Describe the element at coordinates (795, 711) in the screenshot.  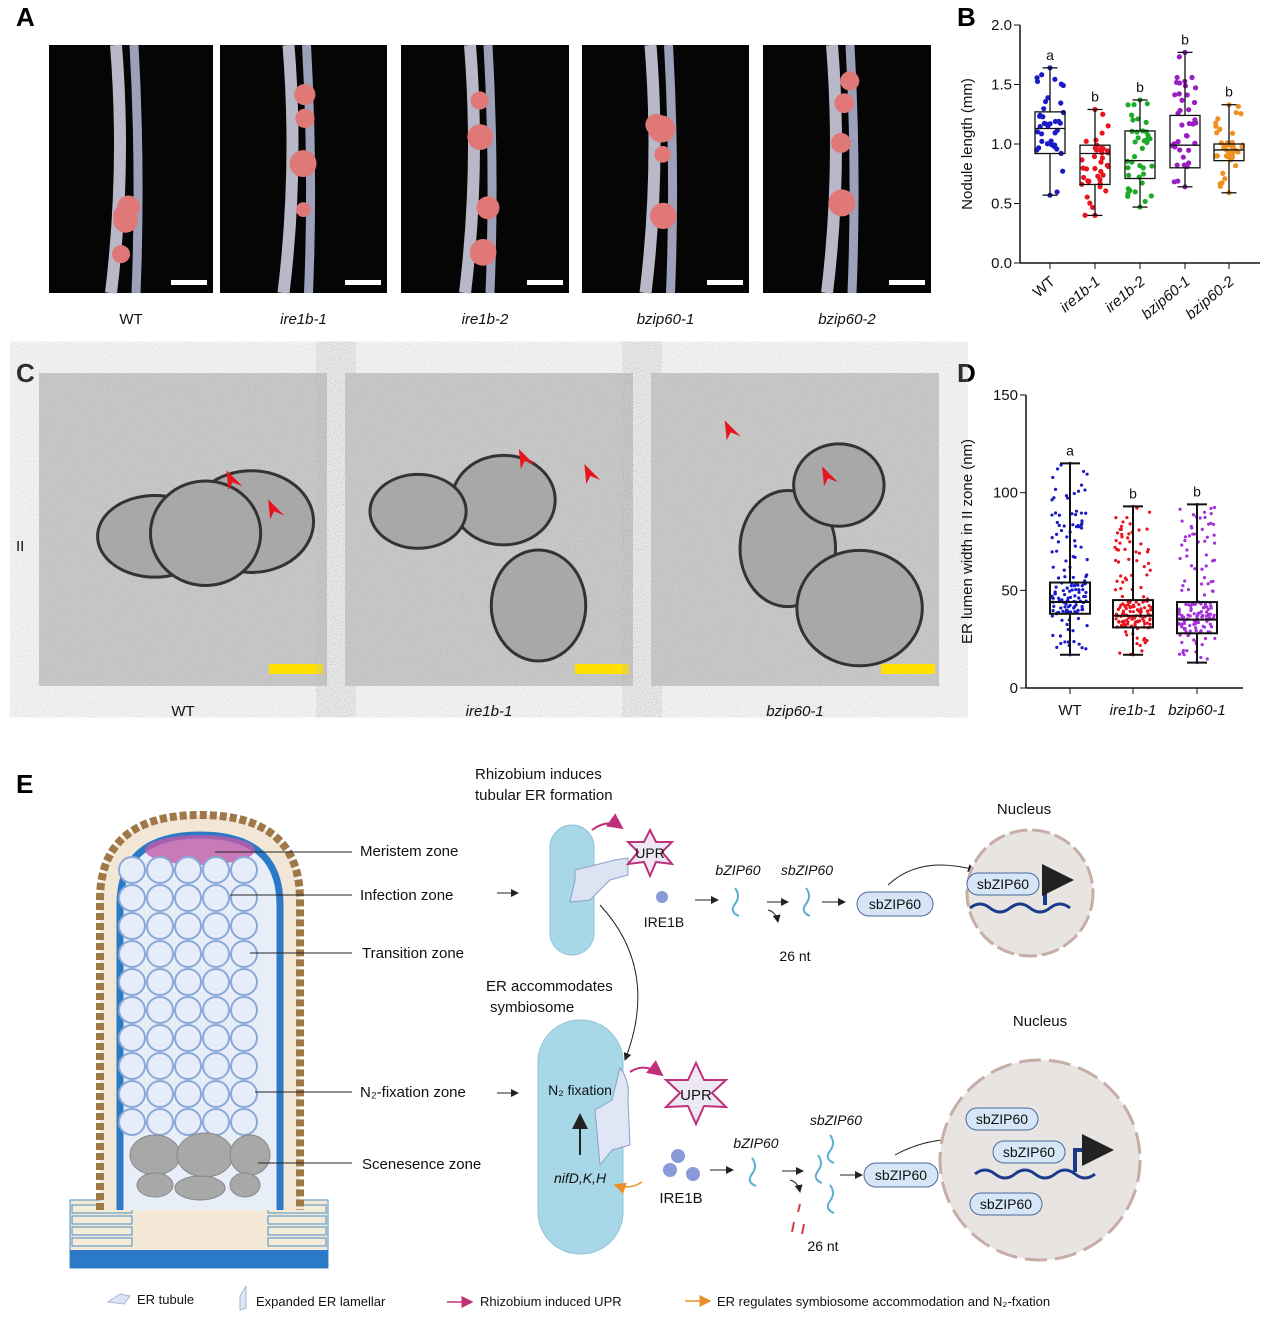
I see `genotype-label: bzip60-1` at that location.